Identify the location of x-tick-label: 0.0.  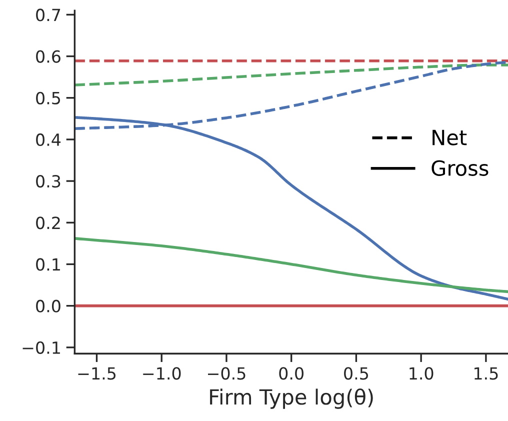
(291, 373).